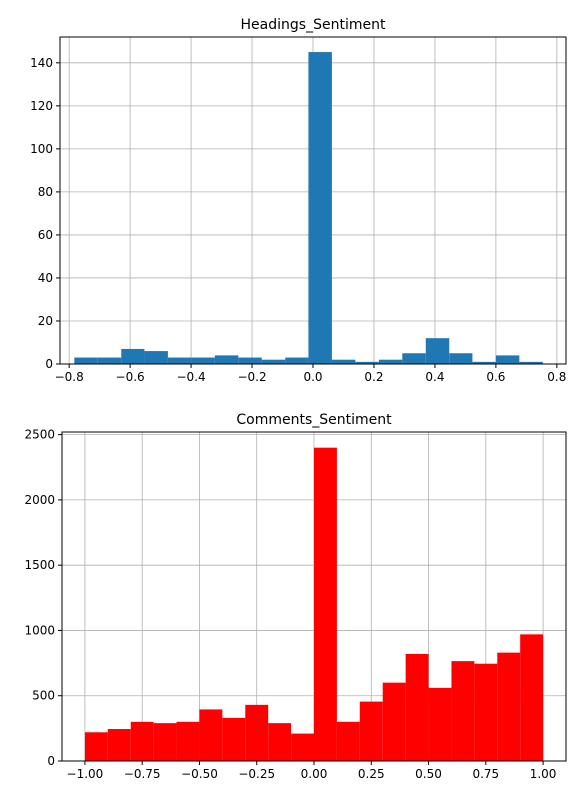 The width and height of the screenshot is (581, 802). What do you see at coordinates (371, 774) in the screenshot?
I see `x-tick-label: 0.25` at bounding box center [371, 774].